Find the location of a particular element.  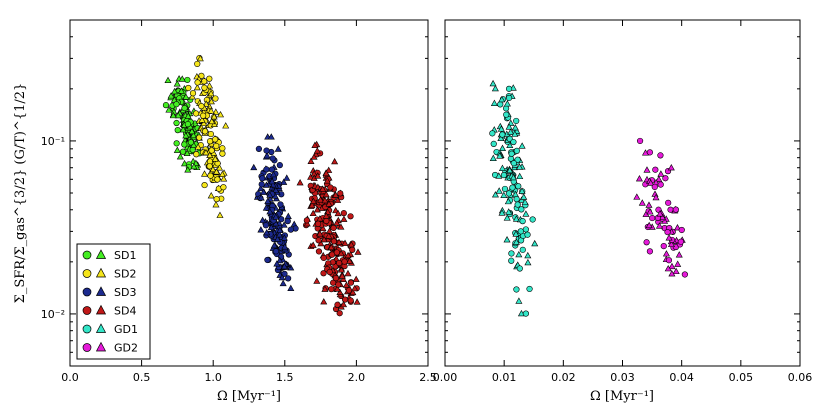

right-x-tick-label: 0.06 is located at coordinates (800, 377).